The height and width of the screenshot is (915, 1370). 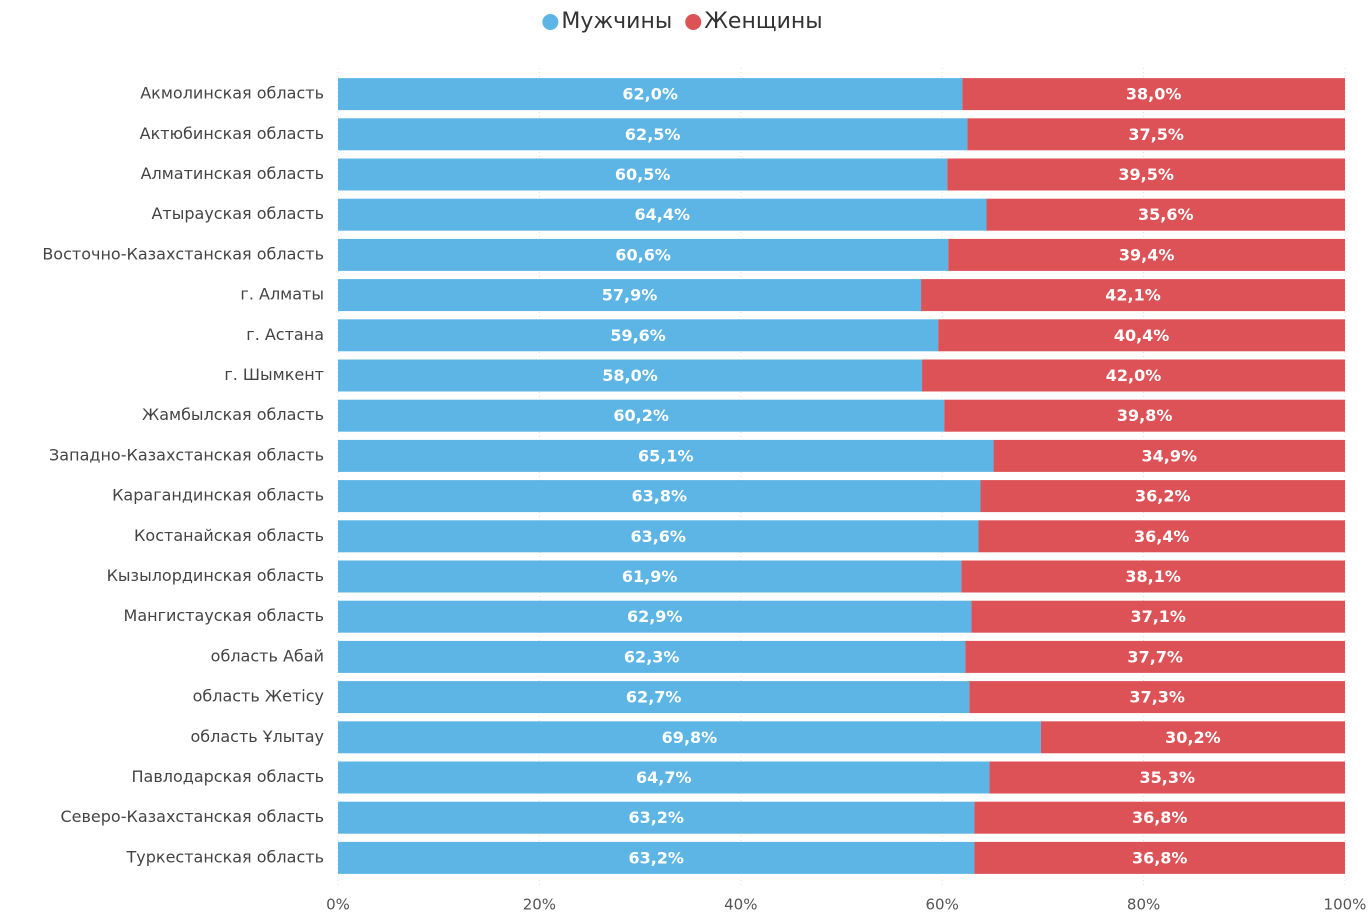 I want to click on value-label: 37,7%, so click(x=1155, y=656).